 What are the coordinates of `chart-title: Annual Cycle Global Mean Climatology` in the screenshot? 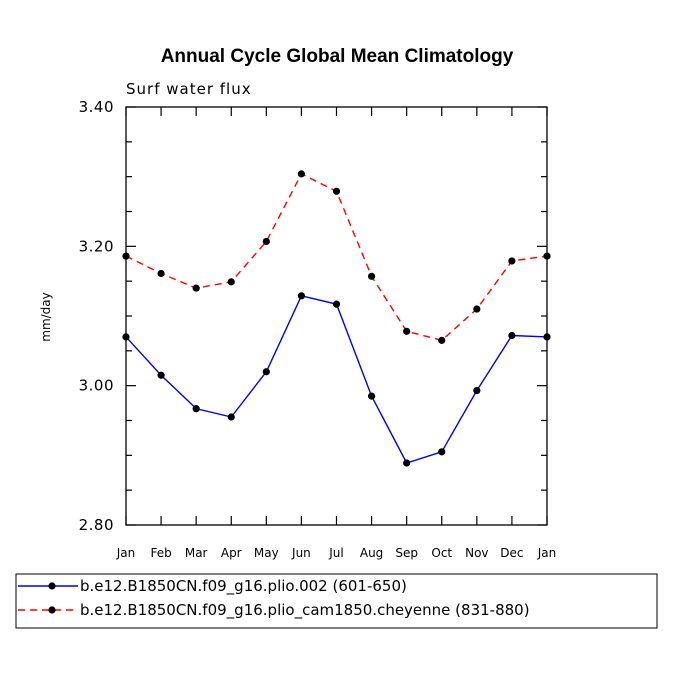 It's located at (337, 56).